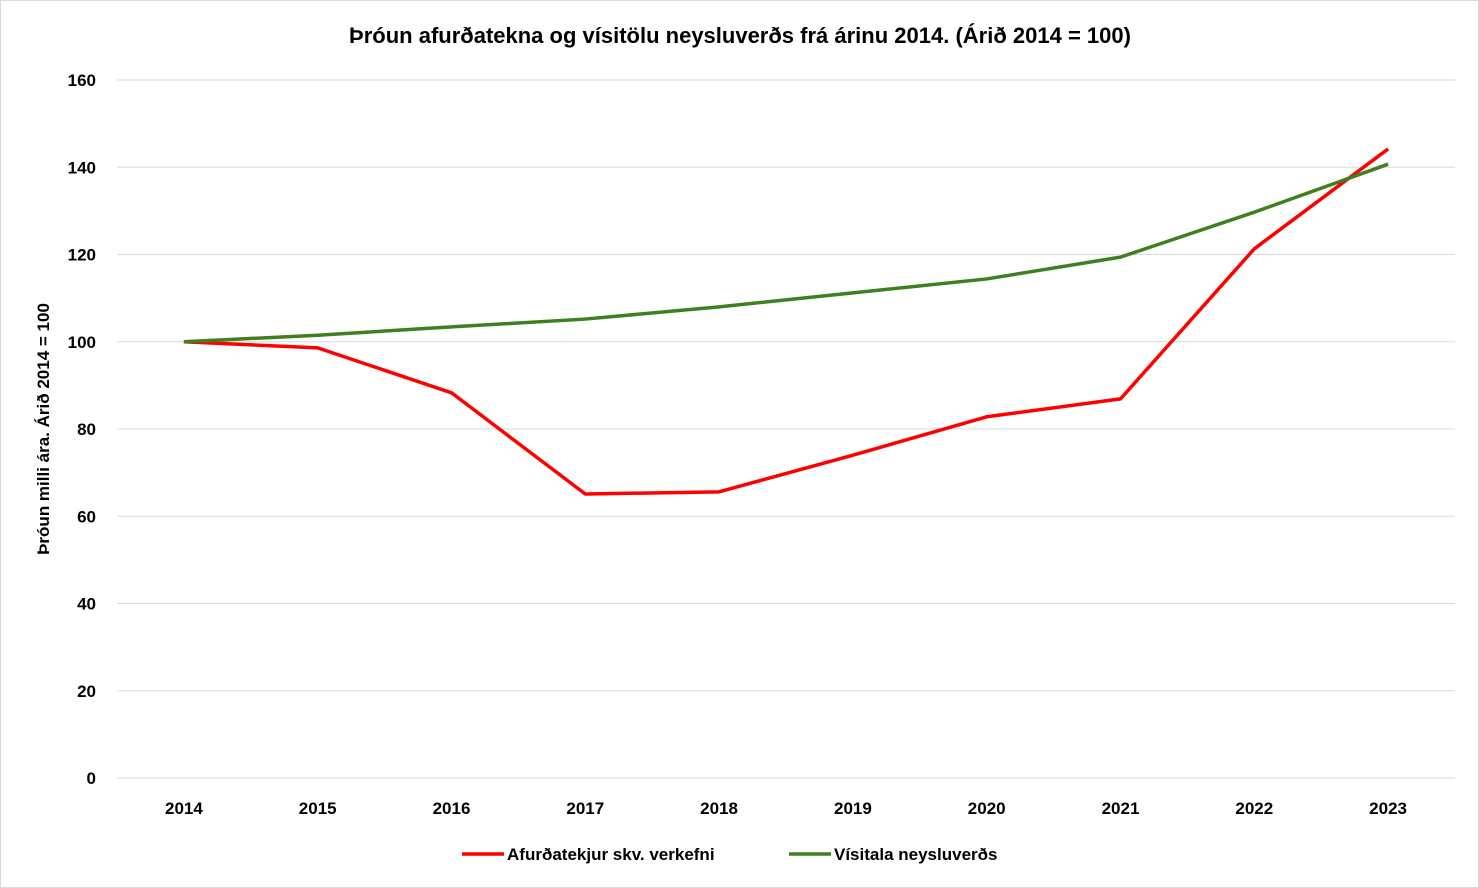  Describe the element at coordinates (82, 255) in the screenshot. I see `y-tick-label: 120` at that location.